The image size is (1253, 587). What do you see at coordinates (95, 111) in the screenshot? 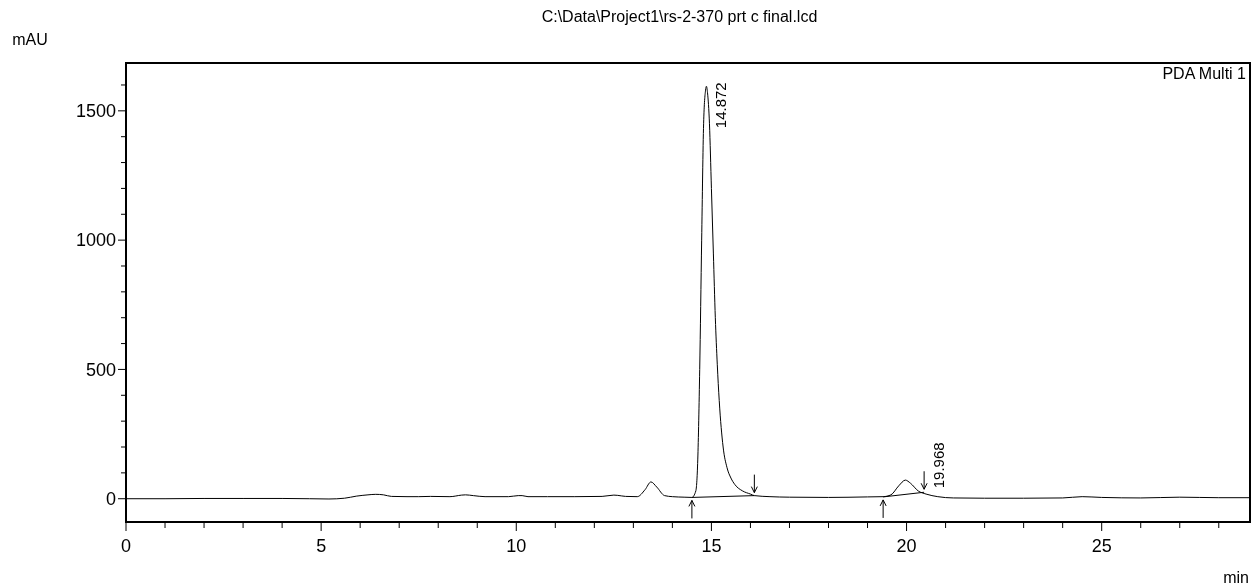
I see `y-tick-label: 1500` at bounding box center [95, 111].